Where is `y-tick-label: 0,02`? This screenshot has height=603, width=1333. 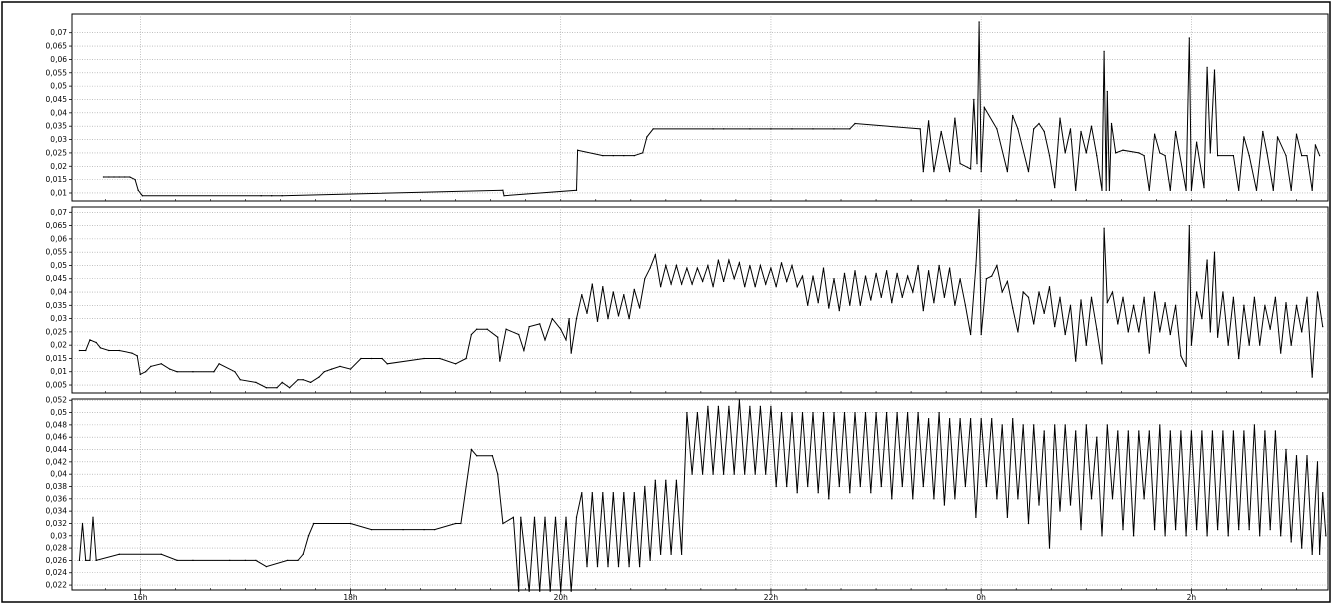
y-tick-label: 0,02 is located at coordinates (58, 345).